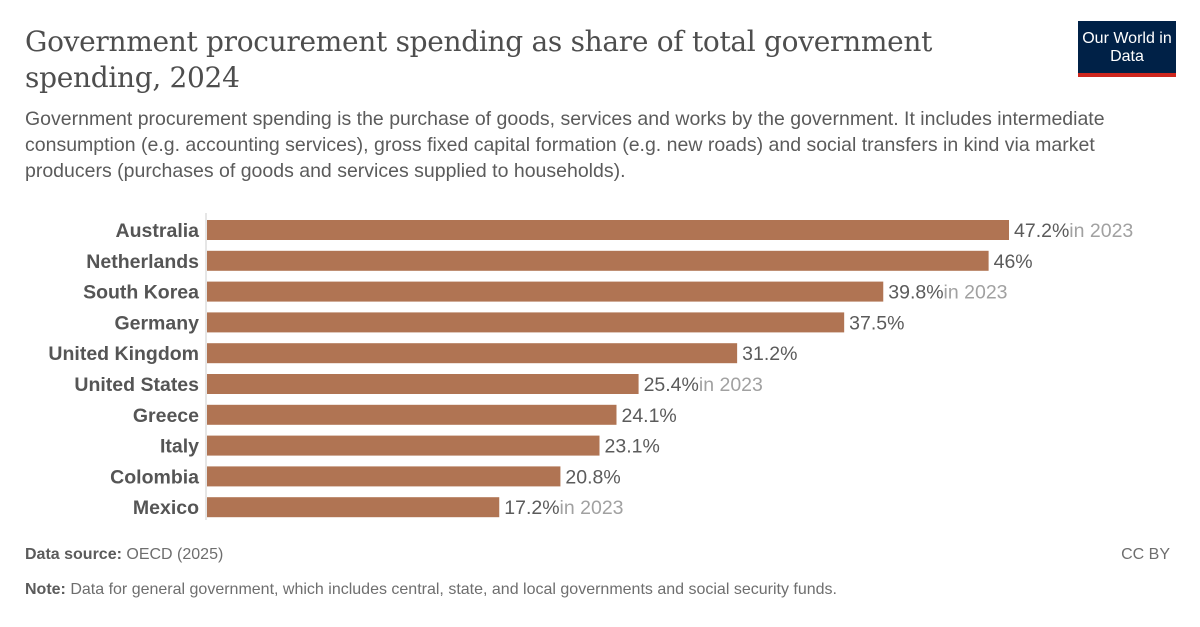 This screenshot has height=627, width=1200. What do you see at coordinates (412, 414) in the screenshot?
I see `bar-greece` at bounding box center [412, 414].